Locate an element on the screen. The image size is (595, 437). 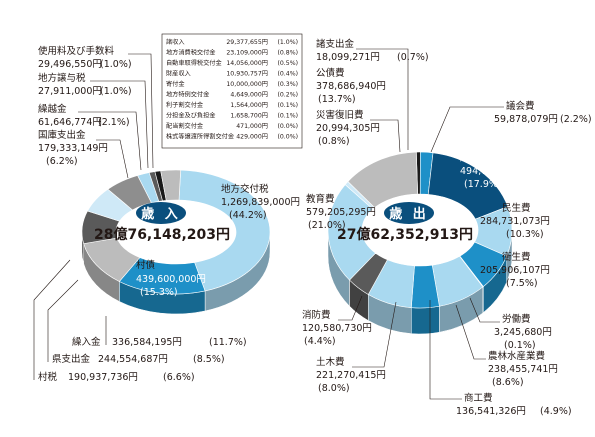
label-商工費: 商工費 136,541,326円 (4.9%) is located at coordinates (500, 358).